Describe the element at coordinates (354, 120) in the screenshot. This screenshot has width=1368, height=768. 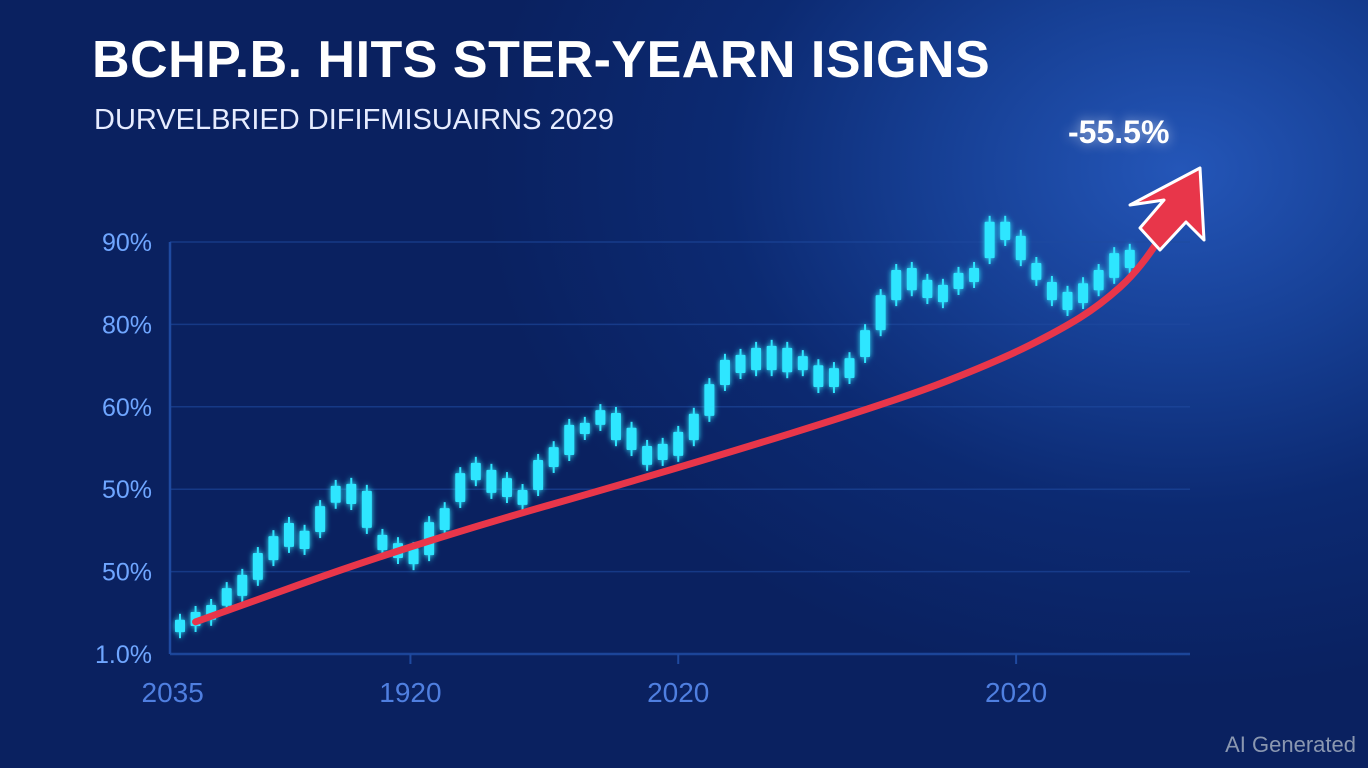
I see `chart-subtitle: DURVELBRIED DIFIFMISUAIRNS 2029` at that location.